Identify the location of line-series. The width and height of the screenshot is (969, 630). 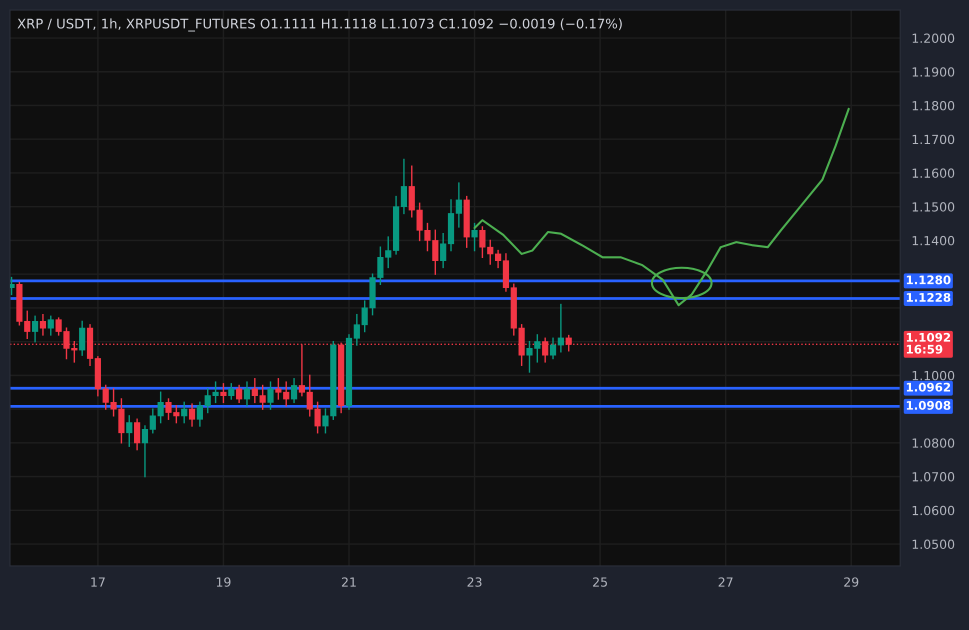
(662, 207).